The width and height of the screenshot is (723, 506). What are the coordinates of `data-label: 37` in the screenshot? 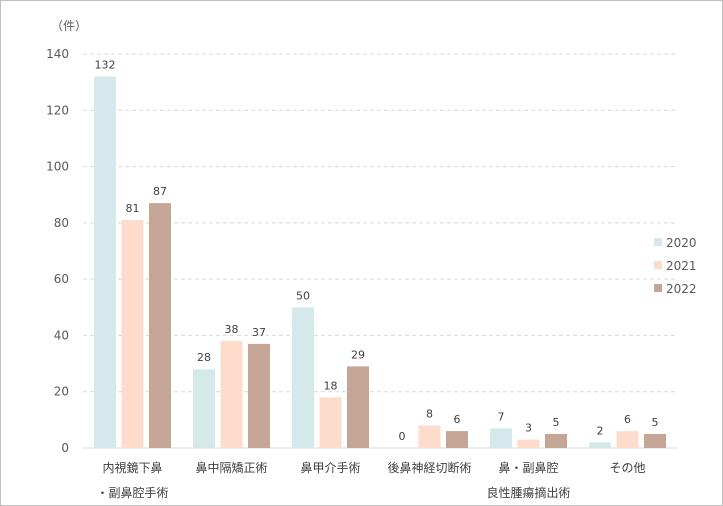 It's located at (259, 332).